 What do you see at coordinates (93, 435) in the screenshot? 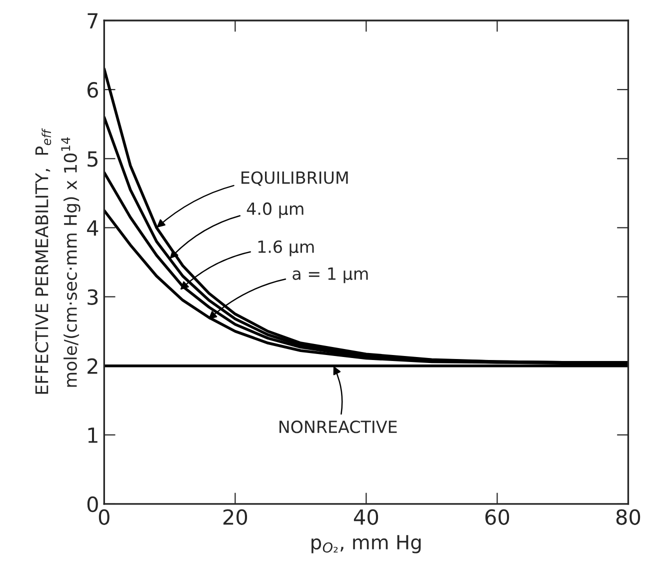
I see `y-tick-label: 1` at bounding box center [93, 435].